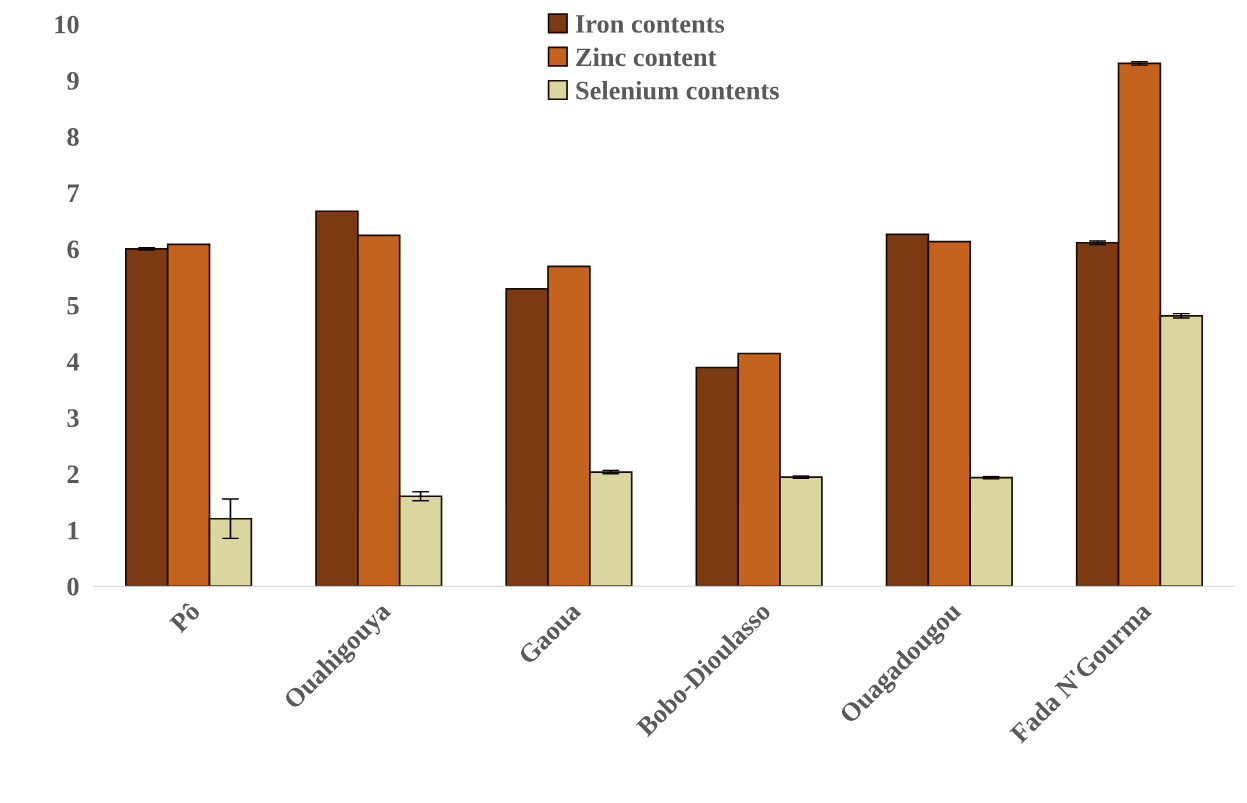  Describe the element at coordinates (73, 362) in the screenshot. I see `y-tick-label: 4` at that location.